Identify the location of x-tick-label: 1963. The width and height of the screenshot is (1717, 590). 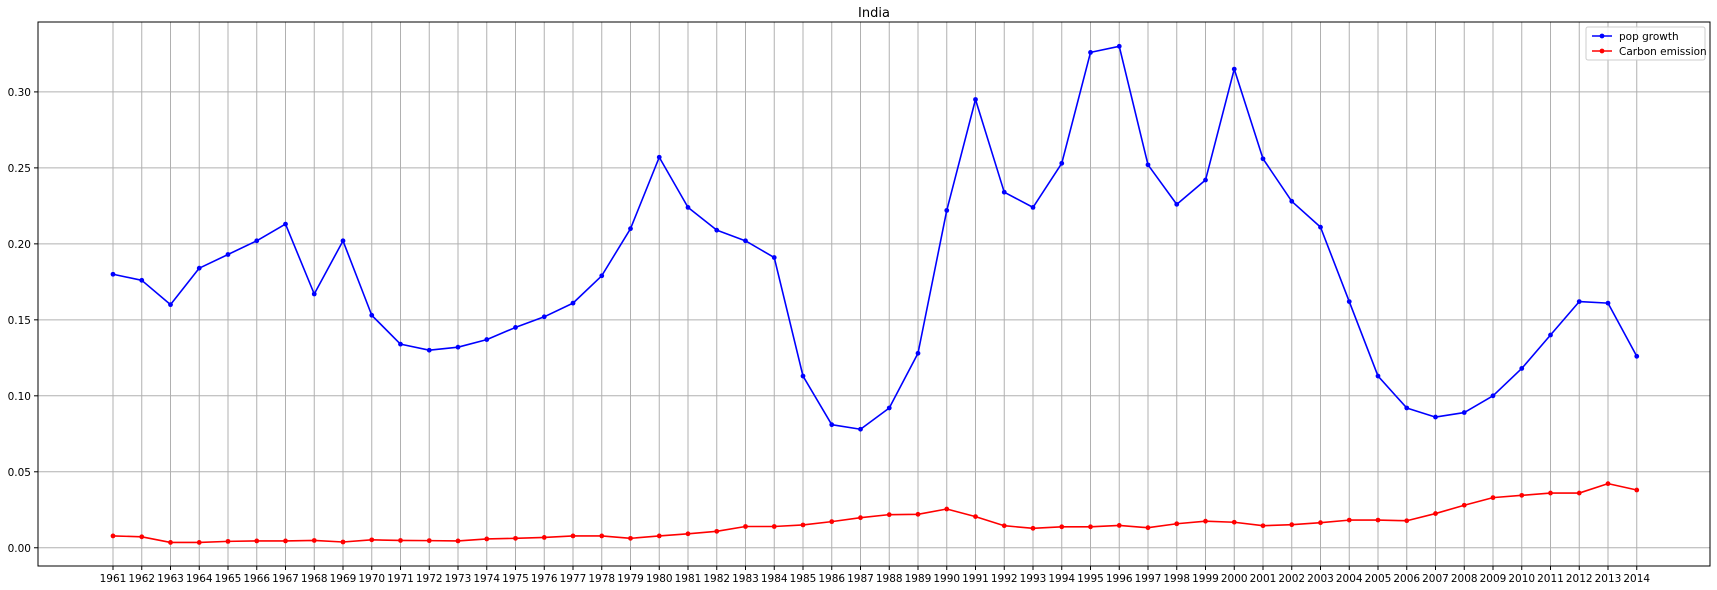
(170, 579).